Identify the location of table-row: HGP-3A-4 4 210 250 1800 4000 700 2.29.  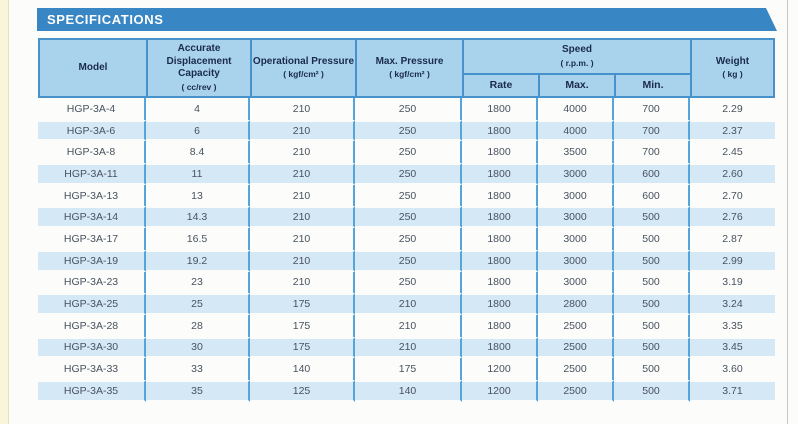
(406, 109).